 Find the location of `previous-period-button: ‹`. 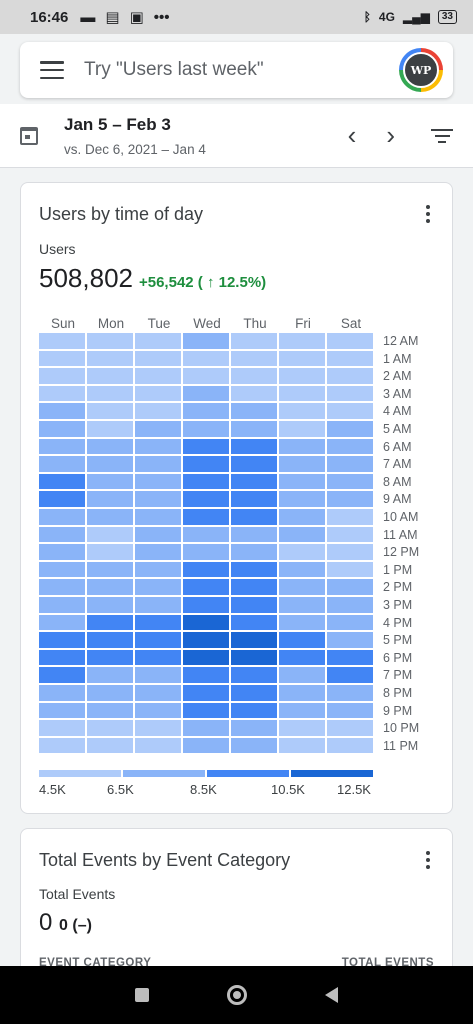

previous-period-button: ‹ is located at coordinates (352, 135).